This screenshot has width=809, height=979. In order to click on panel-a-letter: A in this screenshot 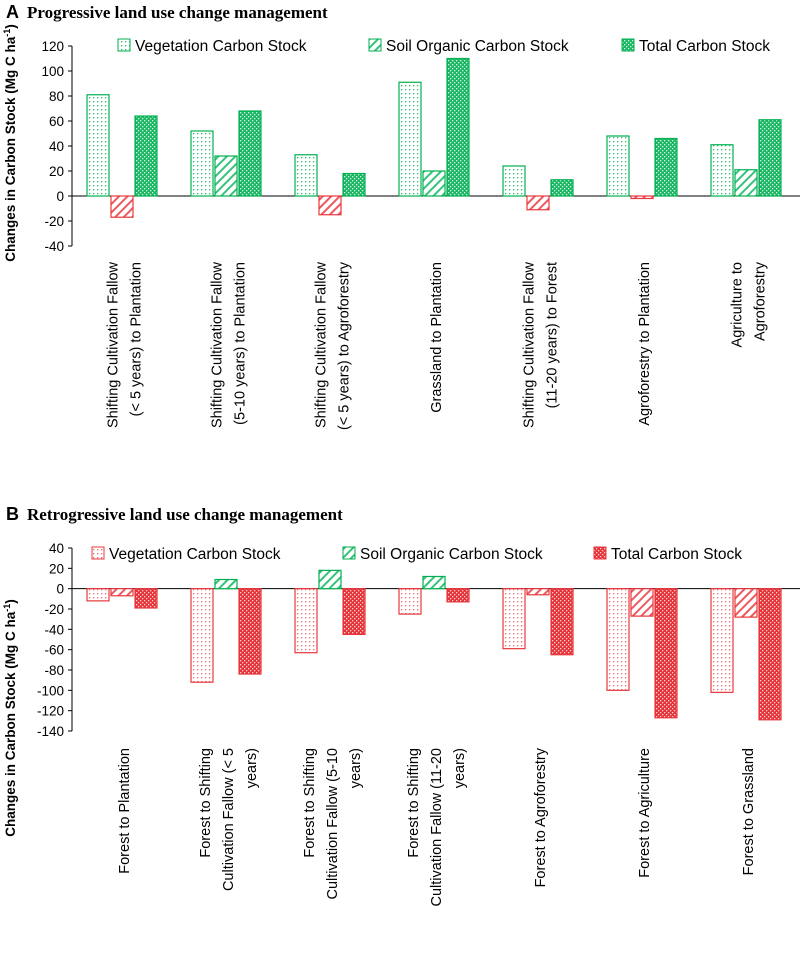, I will do `click(12, 12)`.